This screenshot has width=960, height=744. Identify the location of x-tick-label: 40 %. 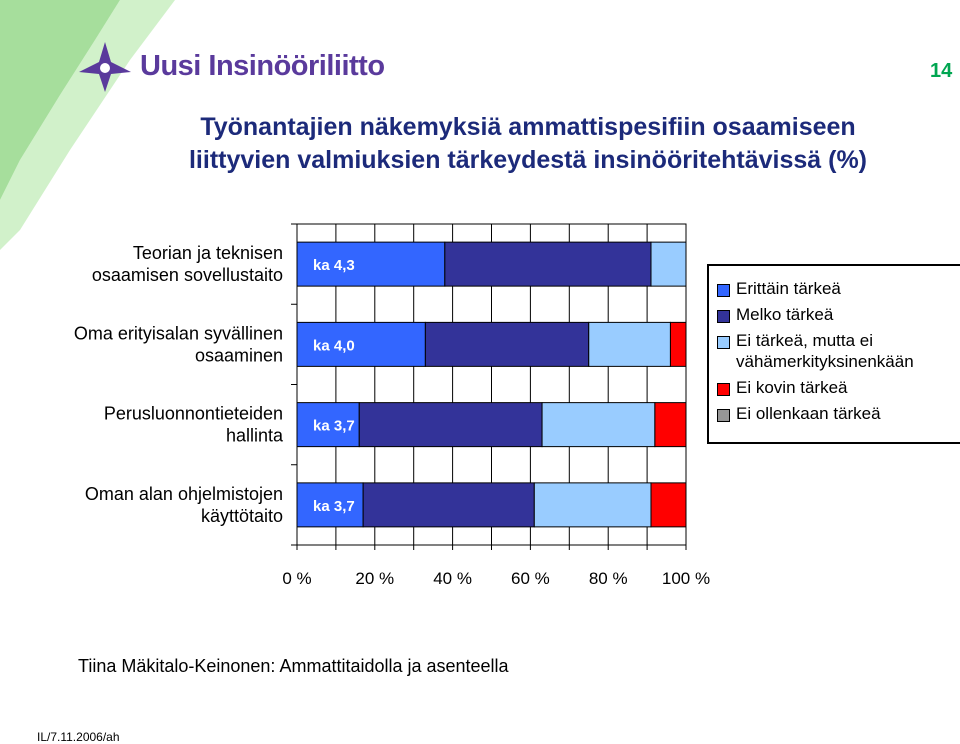
(452, 578).